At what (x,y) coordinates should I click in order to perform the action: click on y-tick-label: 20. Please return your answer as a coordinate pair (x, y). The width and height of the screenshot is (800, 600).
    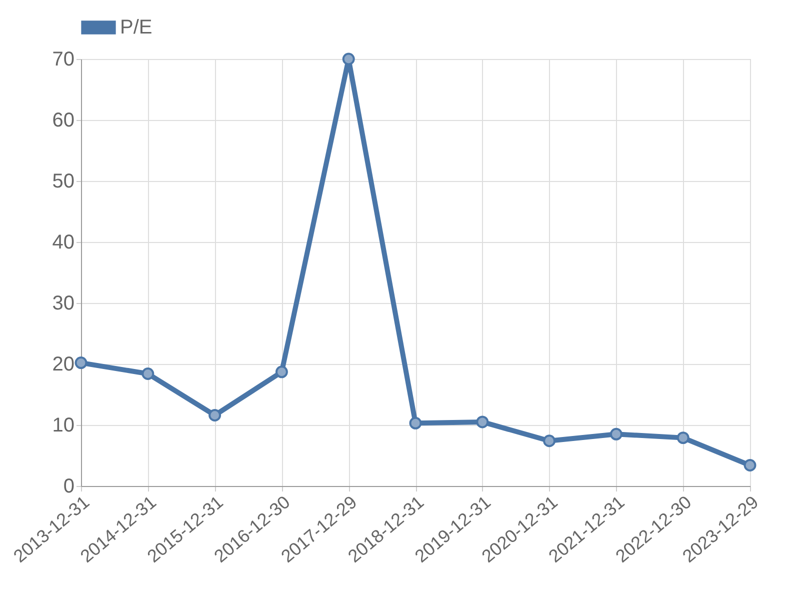
    Looking at the image, I should click on (63, 365).